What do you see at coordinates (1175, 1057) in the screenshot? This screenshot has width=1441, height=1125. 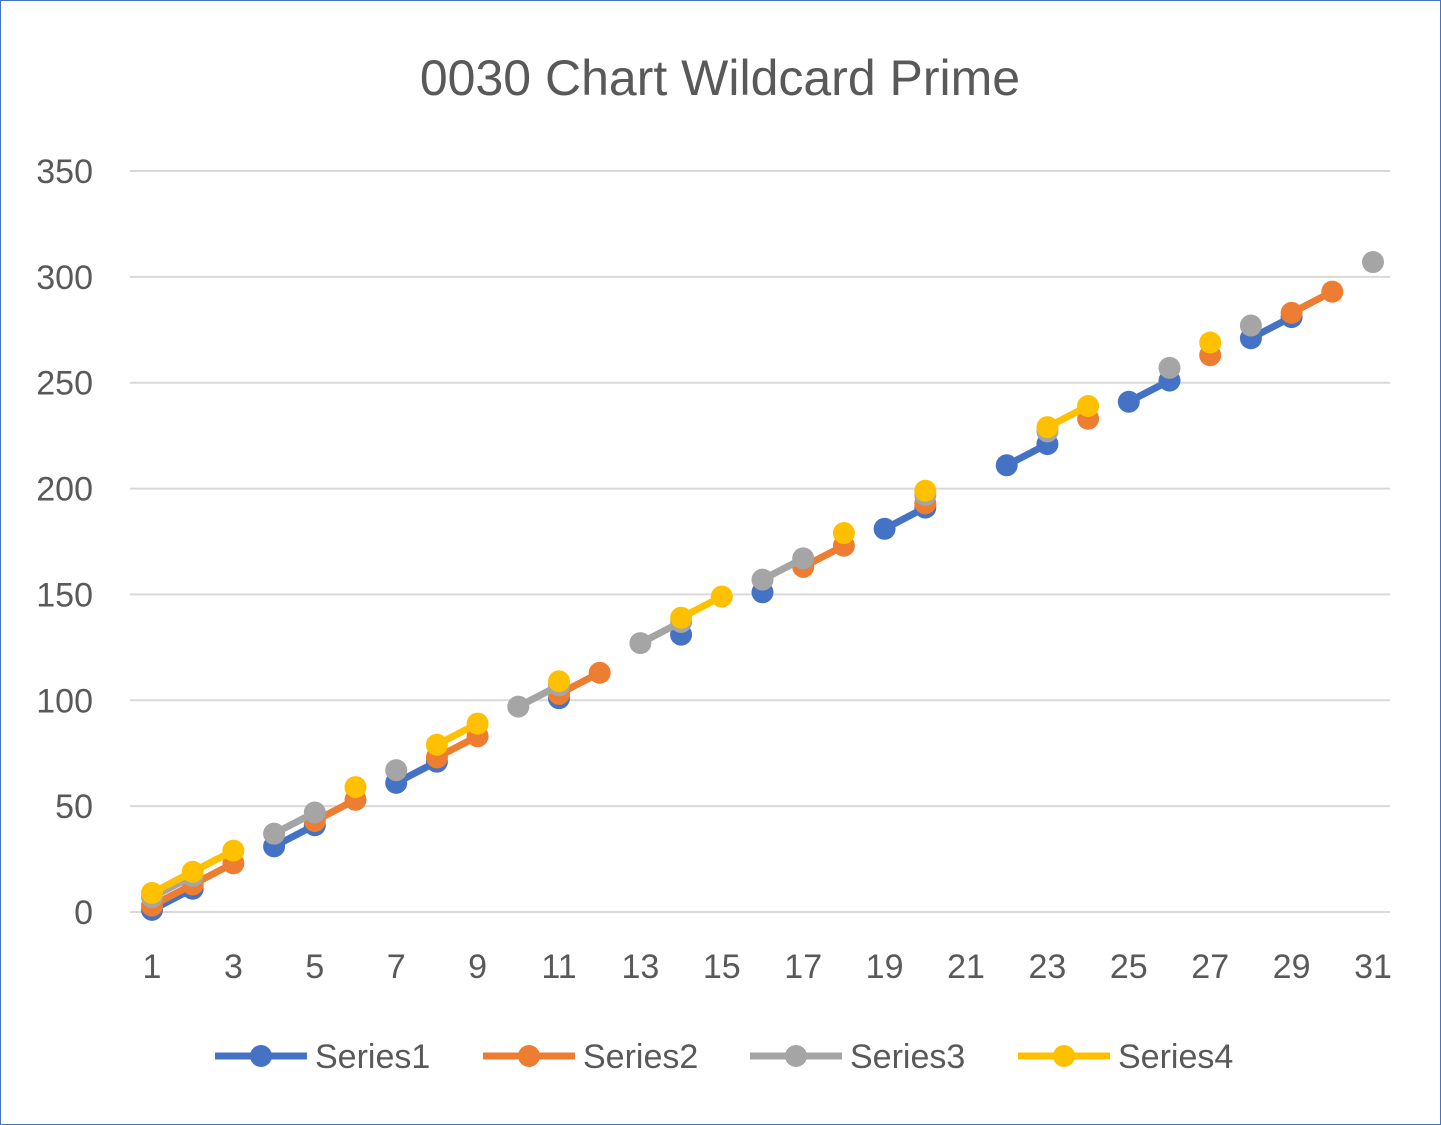 I see `legend-label: Series4` at bounding box center [1175, 1057].